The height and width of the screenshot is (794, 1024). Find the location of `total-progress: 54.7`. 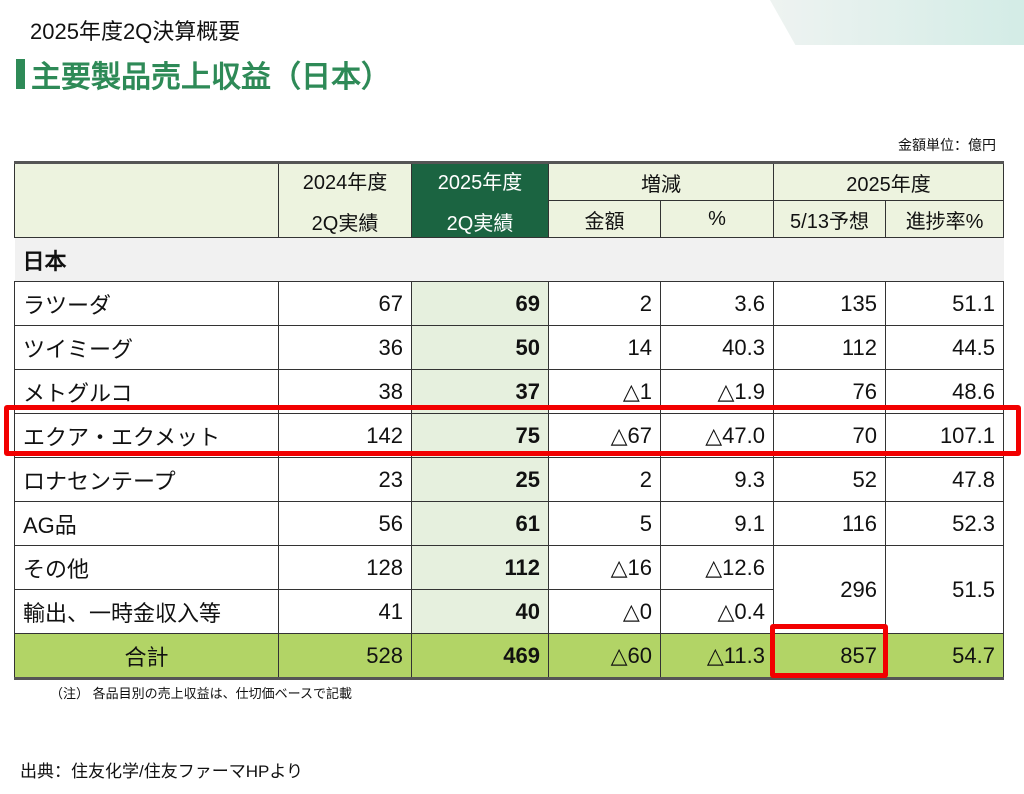

total-progress: 54.7 is located at coordinates (944, 656).